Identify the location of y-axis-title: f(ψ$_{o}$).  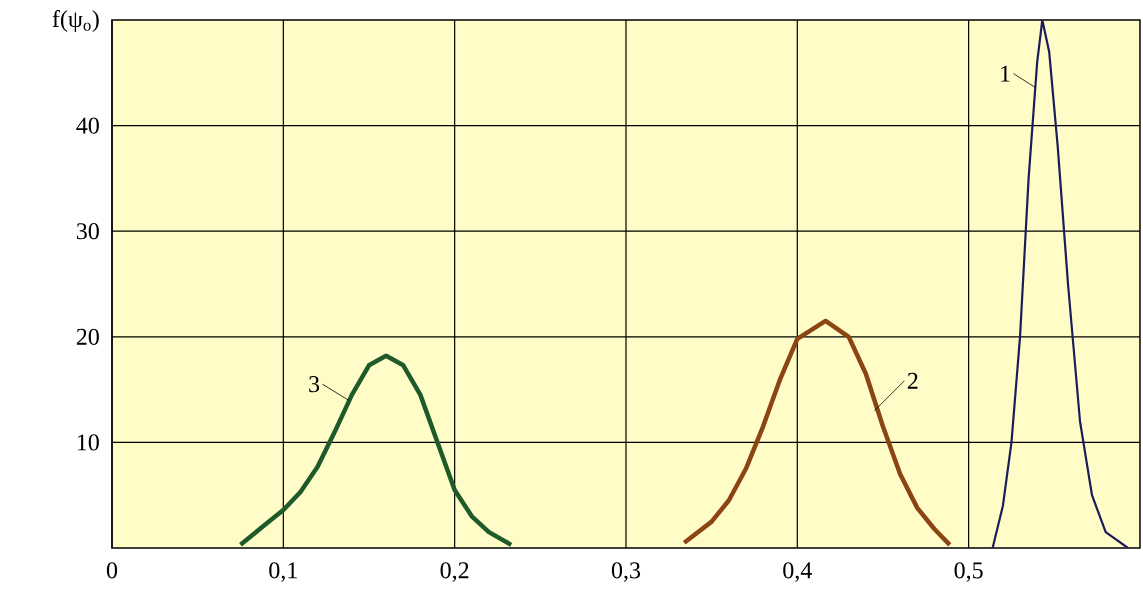
(75, 21).